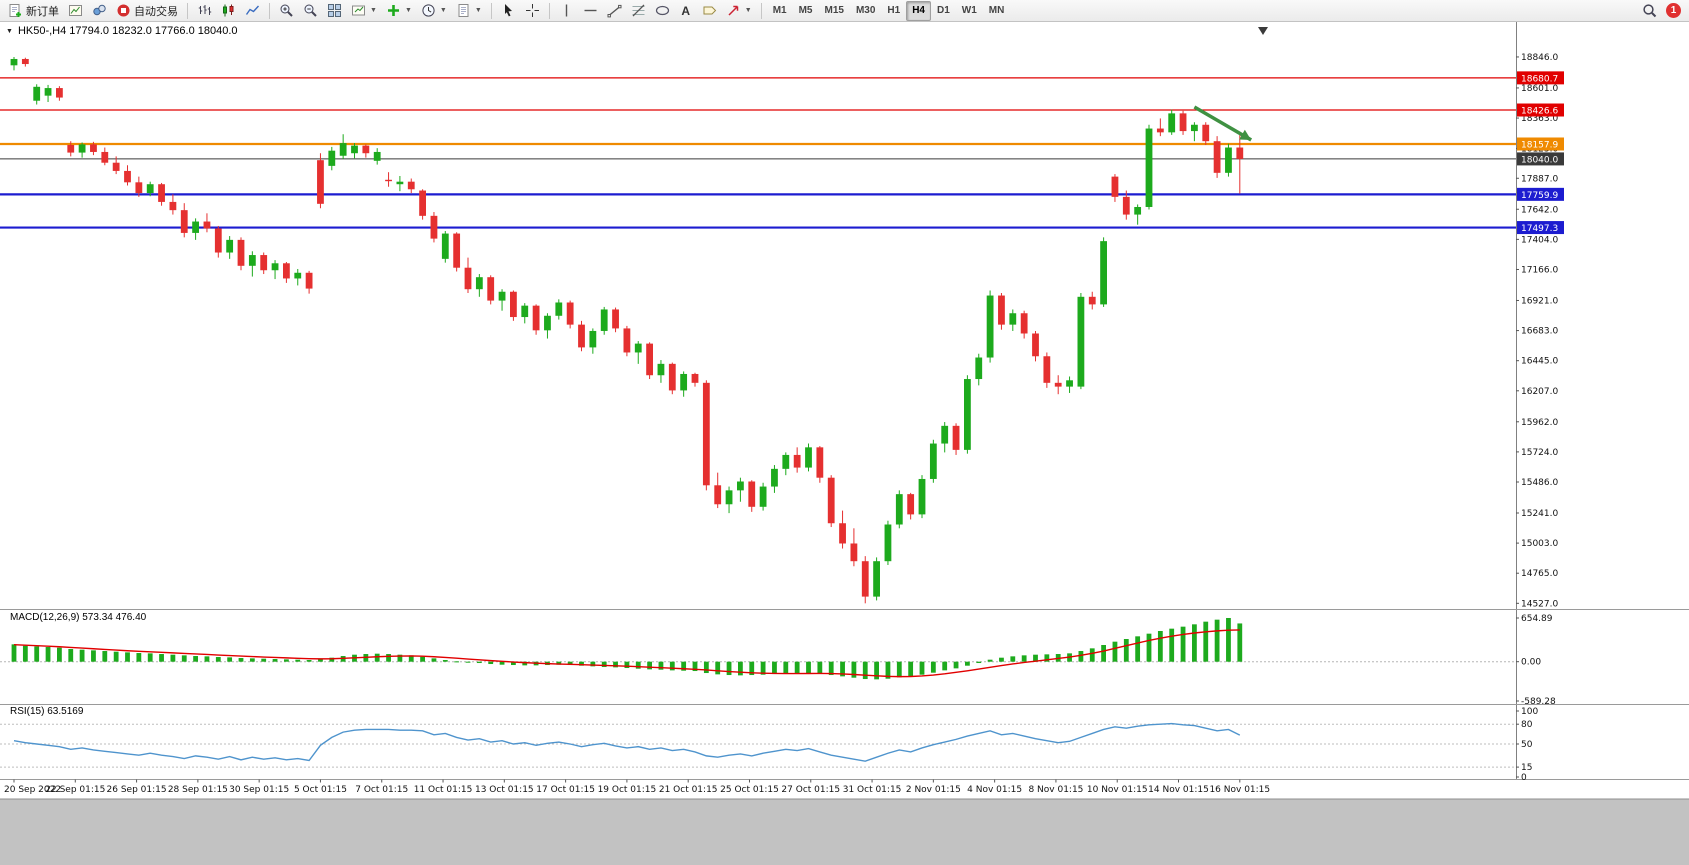 The width and height of the screenshot is (1689, 865). Describe the element at coordinates (358, 10) in the screenshot. I see `new-chart-icon` at that location.